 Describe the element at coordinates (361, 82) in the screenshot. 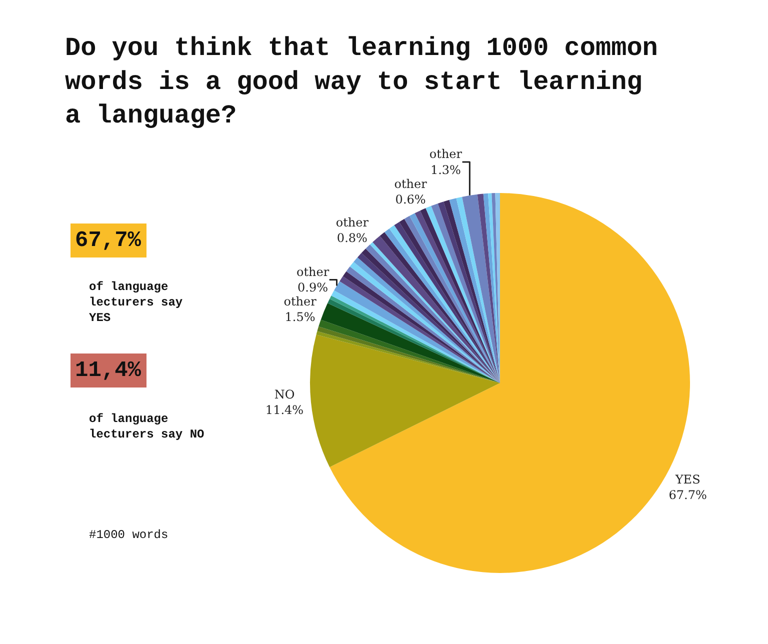

I see `chart-title: Do you think that learning 1000 common words is a good way to start learning a language?` at that location.